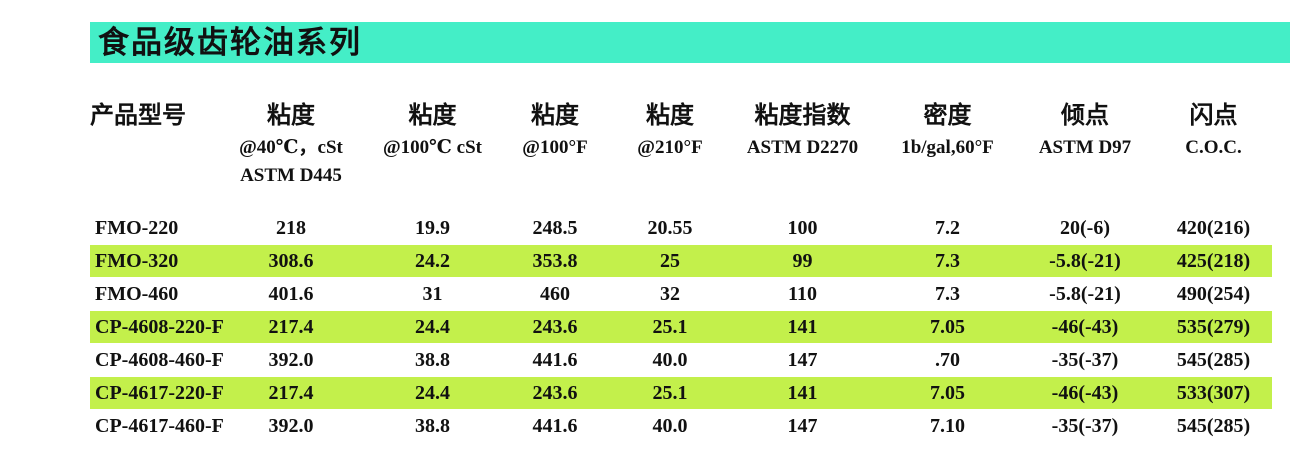  I want to click on product-model: CP-4617-220-F, so click(159, 392).